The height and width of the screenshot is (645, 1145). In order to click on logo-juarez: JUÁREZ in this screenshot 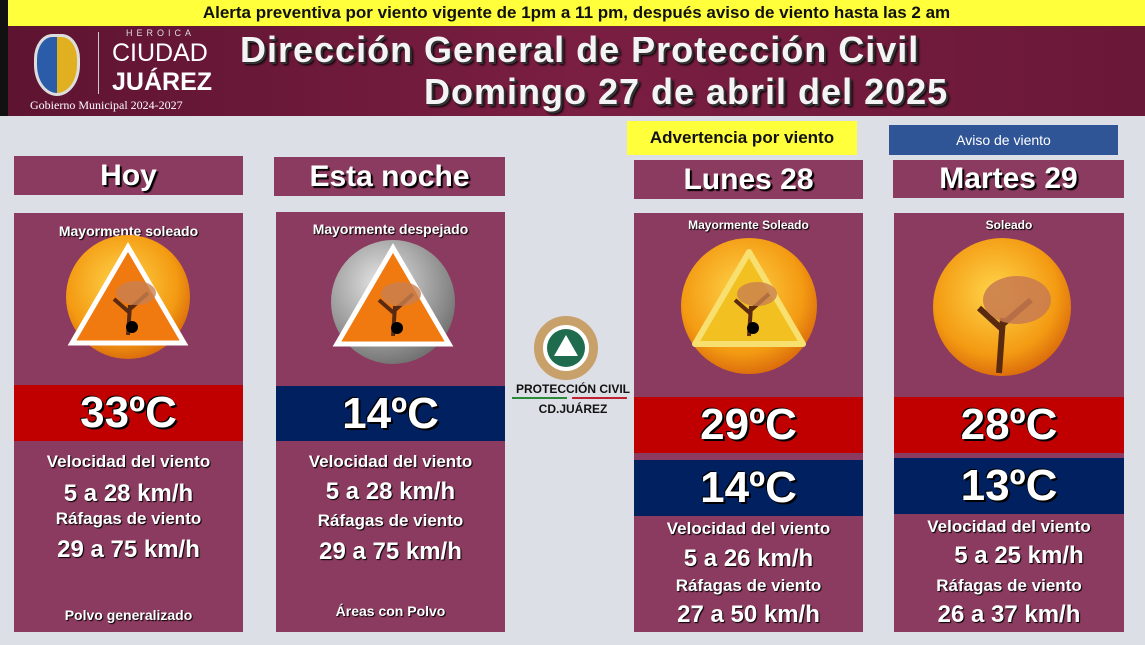, I will do `click(162, 82)`.